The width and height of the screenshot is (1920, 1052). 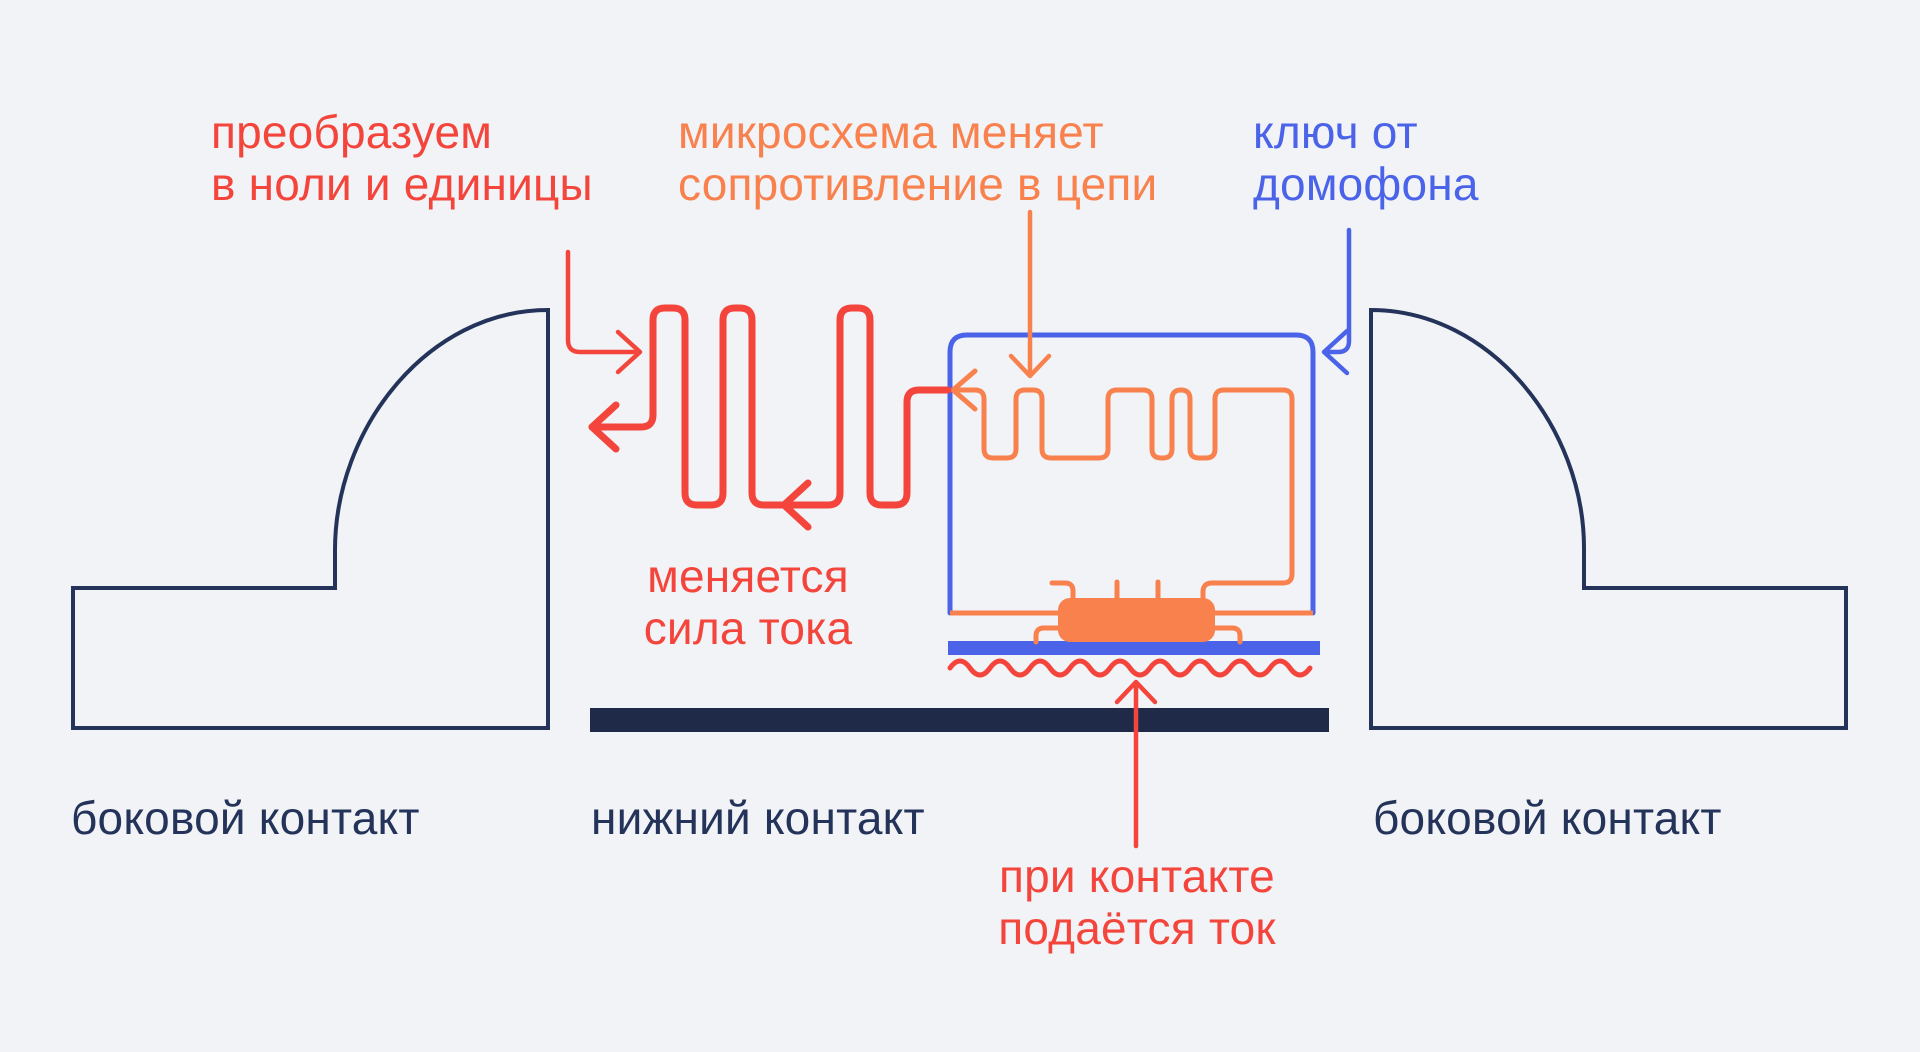 What do you see at coordinates (796, 505) in the screenshot?
I see `current-direction-arrow-icon` at bounding box center [796, 505].